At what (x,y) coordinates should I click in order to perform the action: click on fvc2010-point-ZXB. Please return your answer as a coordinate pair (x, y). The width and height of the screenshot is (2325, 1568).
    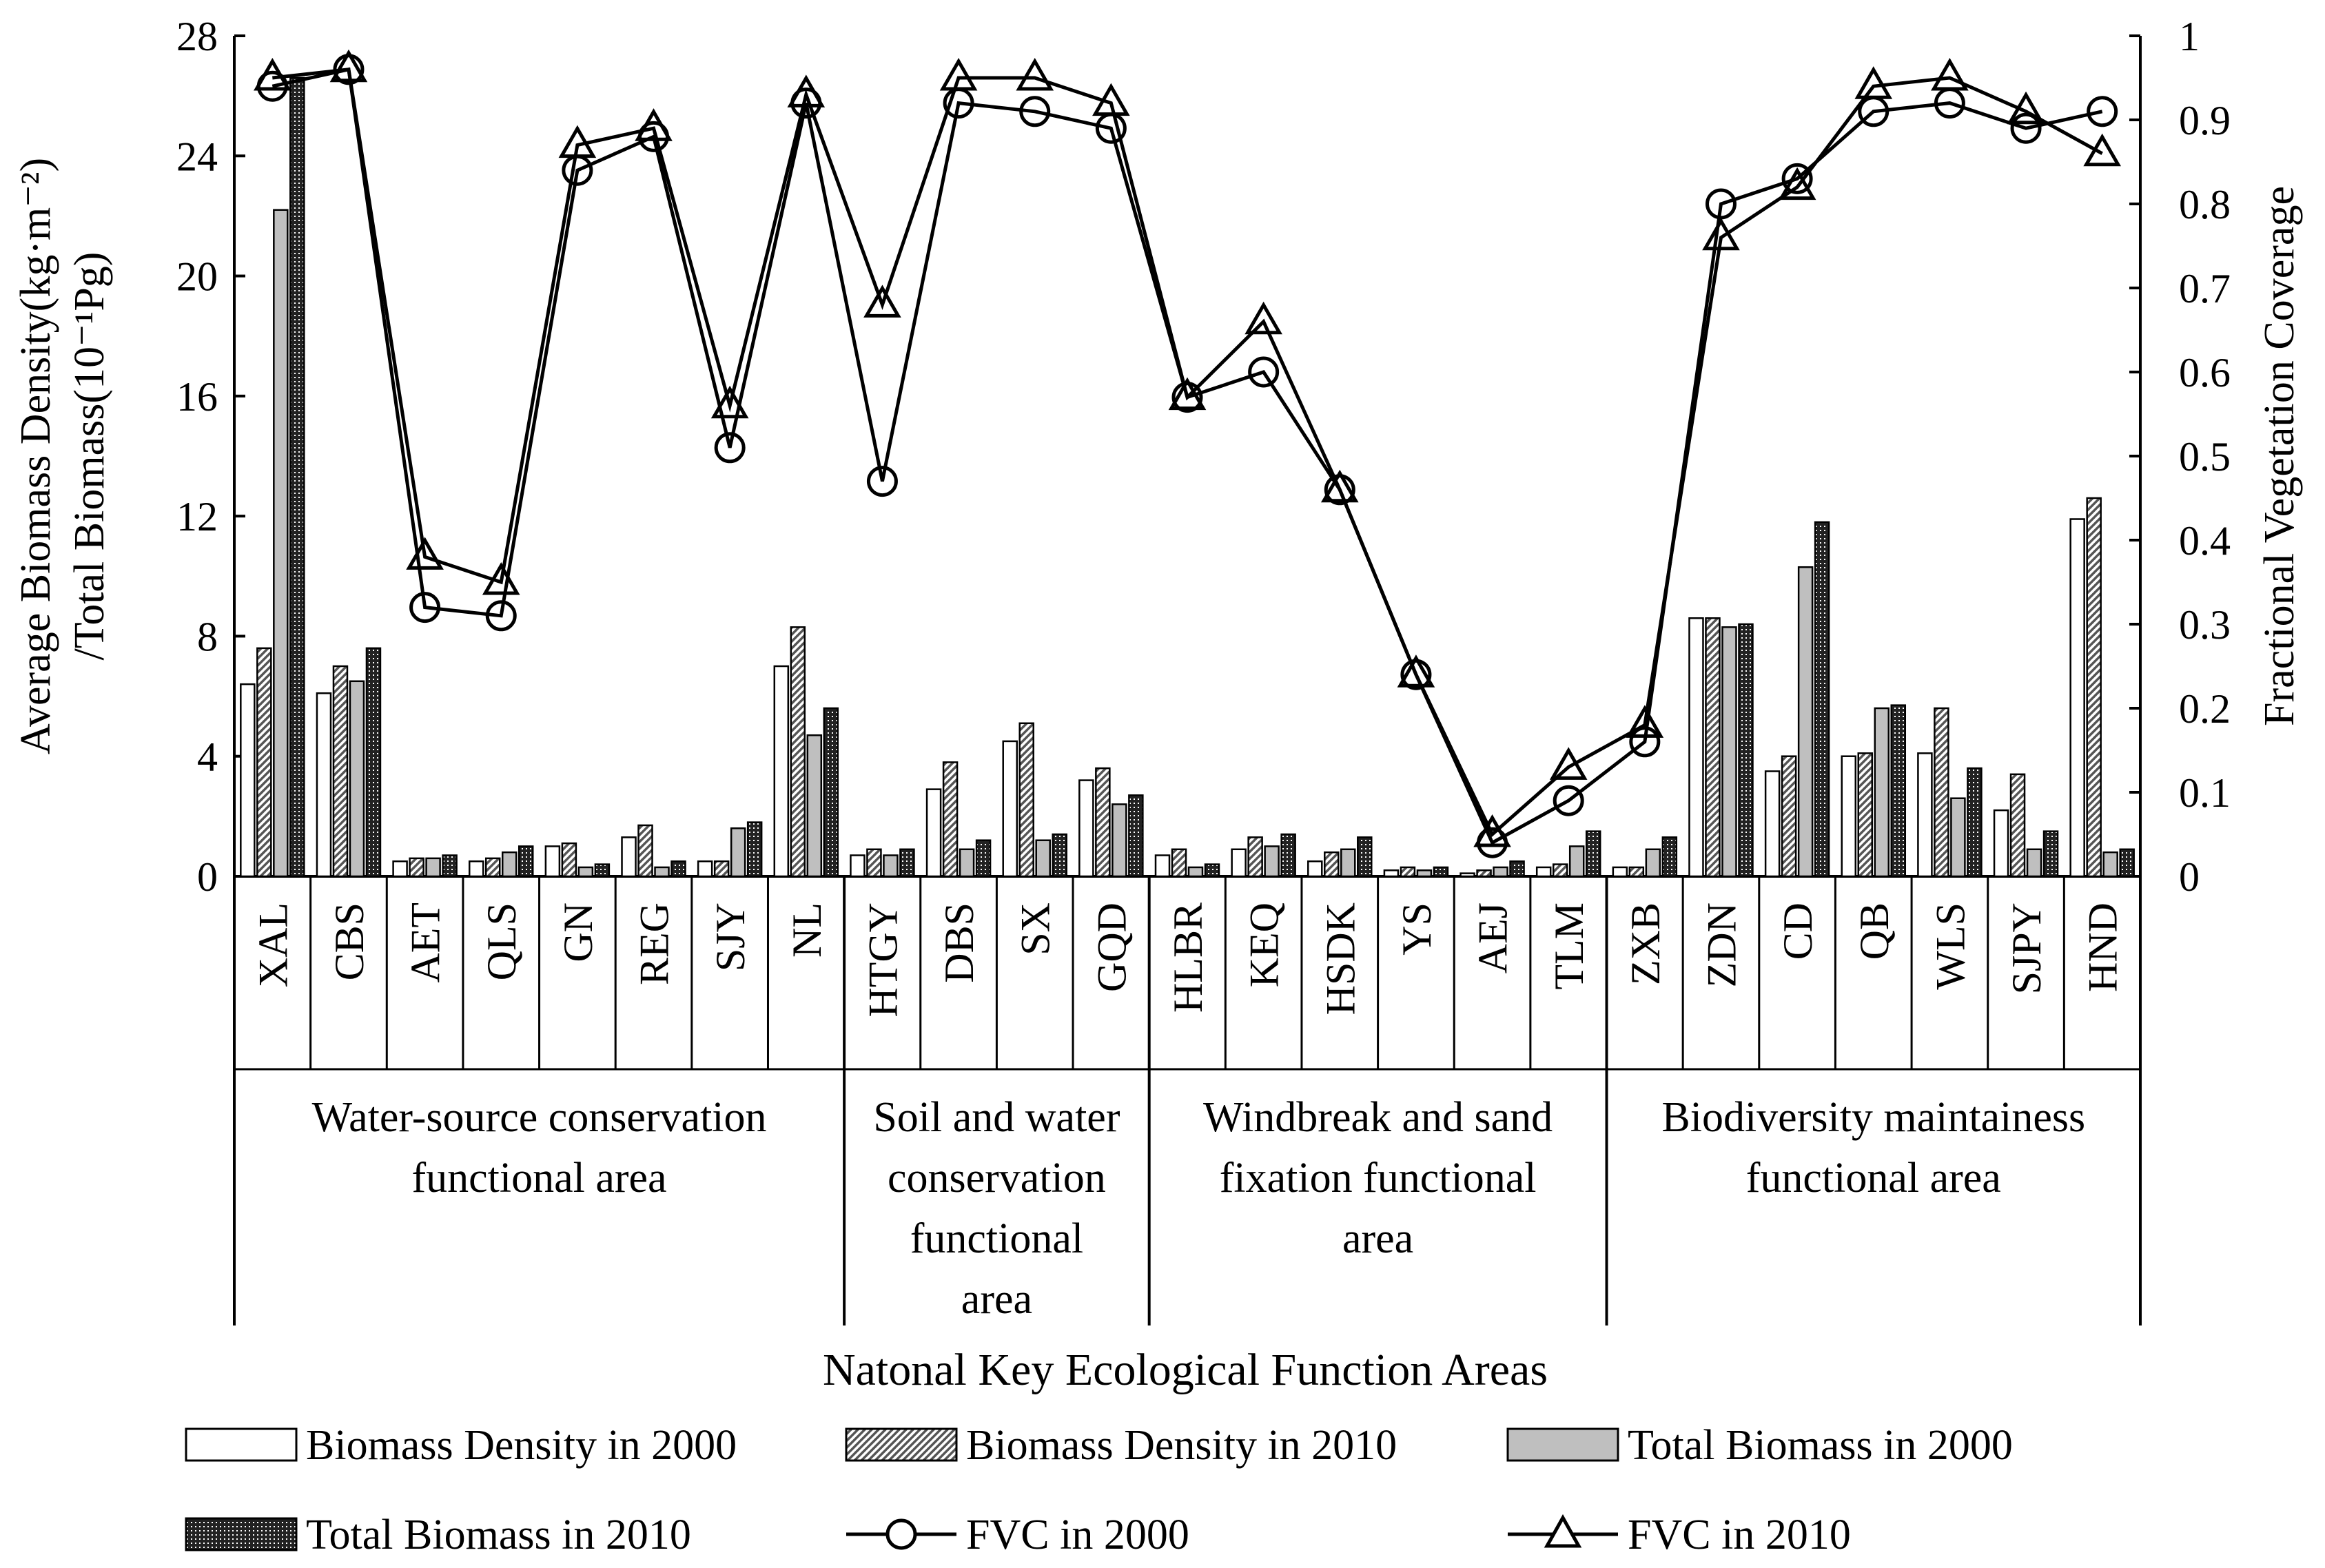
    Looking at the image, I should click on (1645, 721).